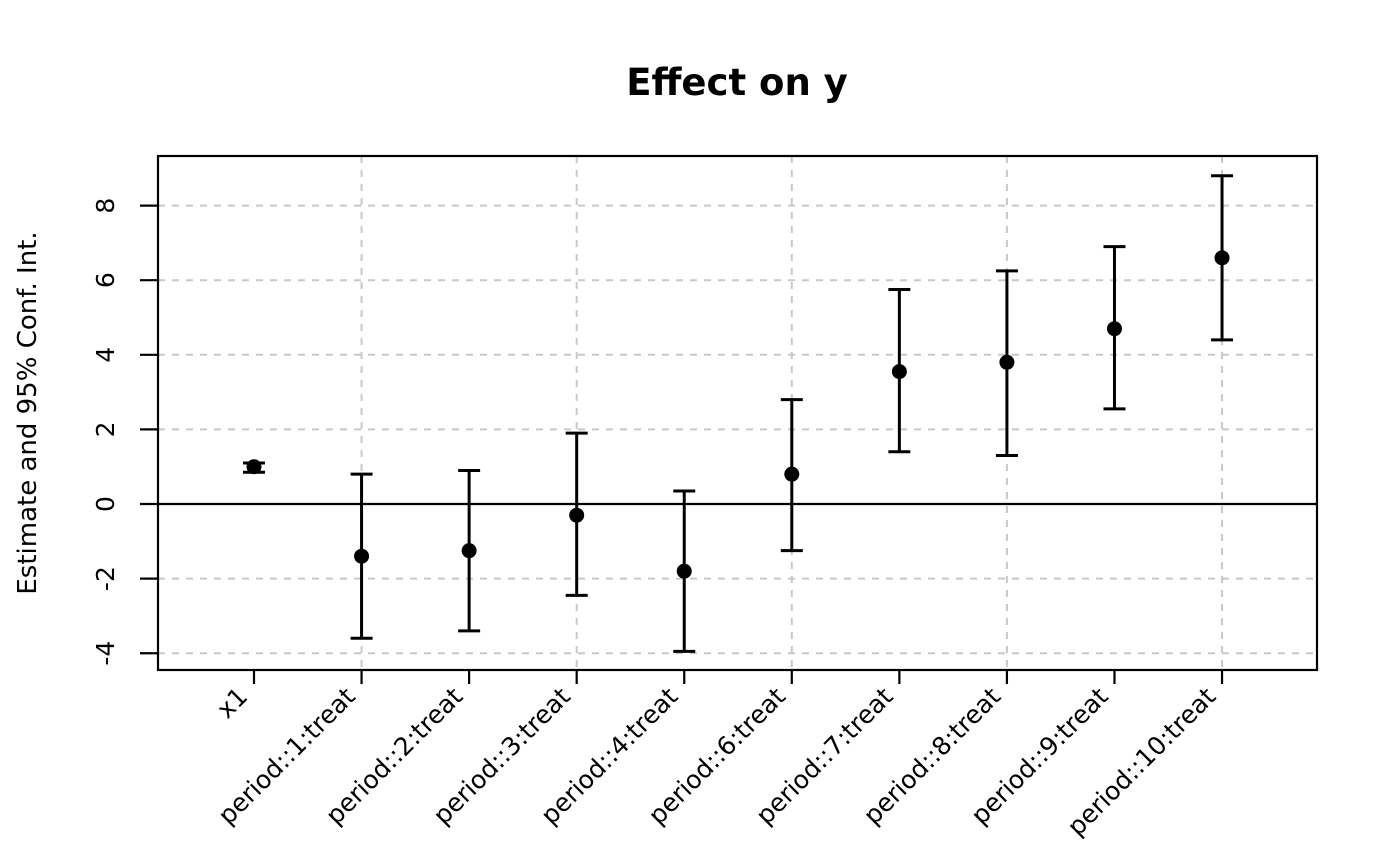  Describe the element at coordinates (28, 412) in the screenshot. I see `y-axis-label: Estimate and 95% Conf. Int.` at that location.